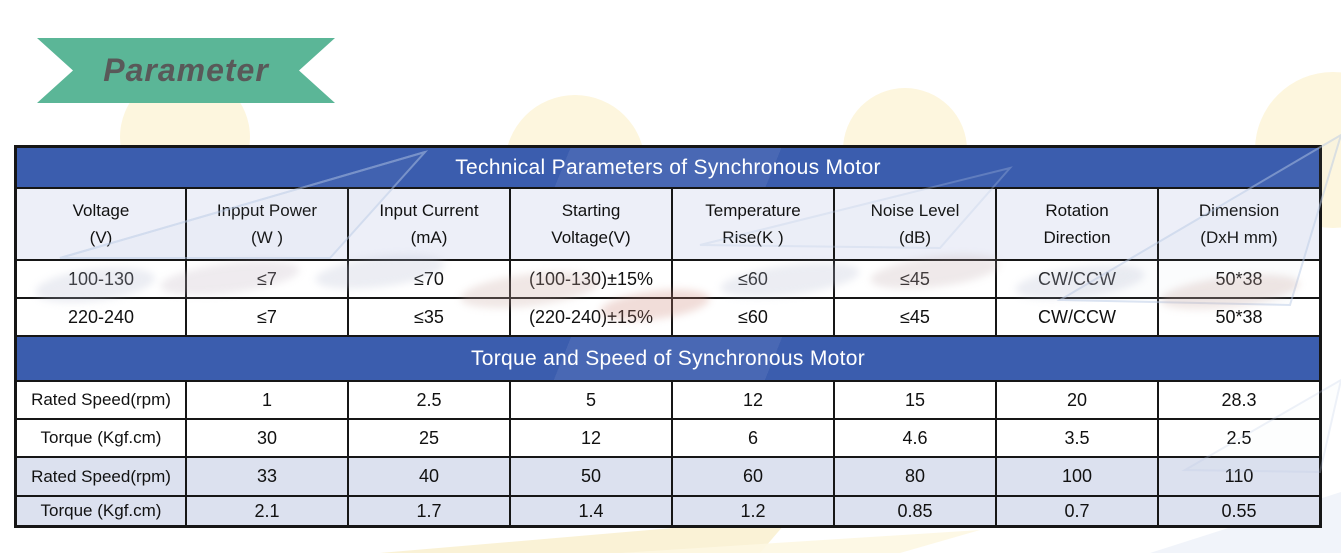 The image size is (1341, 553). Describe the element at coordinates (753, 476) in the screenshot. I see `value-cell: 60` at that location.